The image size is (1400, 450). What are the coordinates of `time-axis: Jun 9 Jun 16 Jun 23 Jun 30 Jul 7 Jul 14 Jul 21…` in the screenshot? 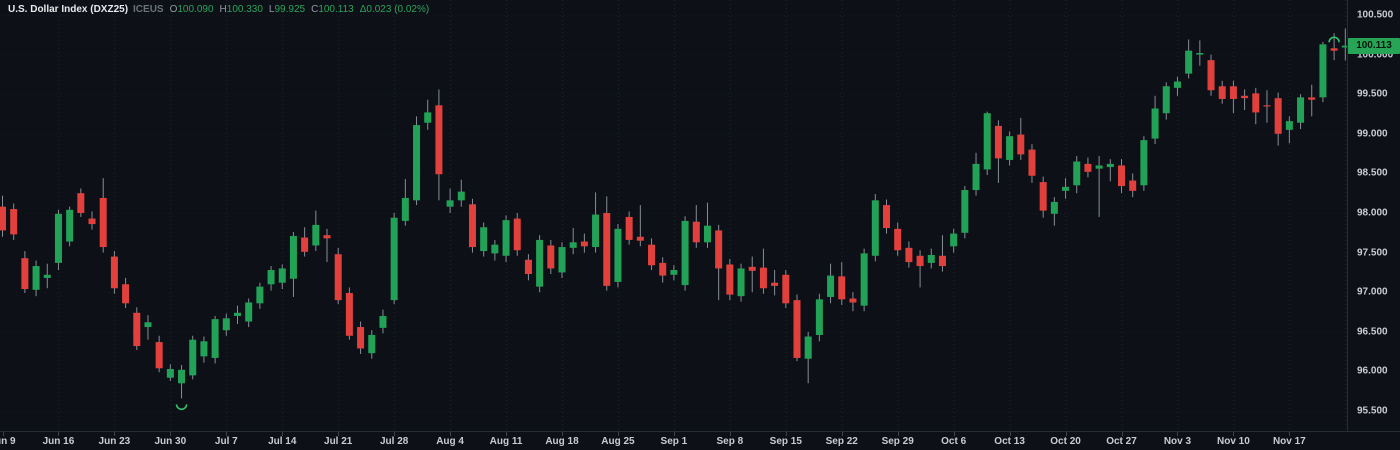 It's located at (700, 440).